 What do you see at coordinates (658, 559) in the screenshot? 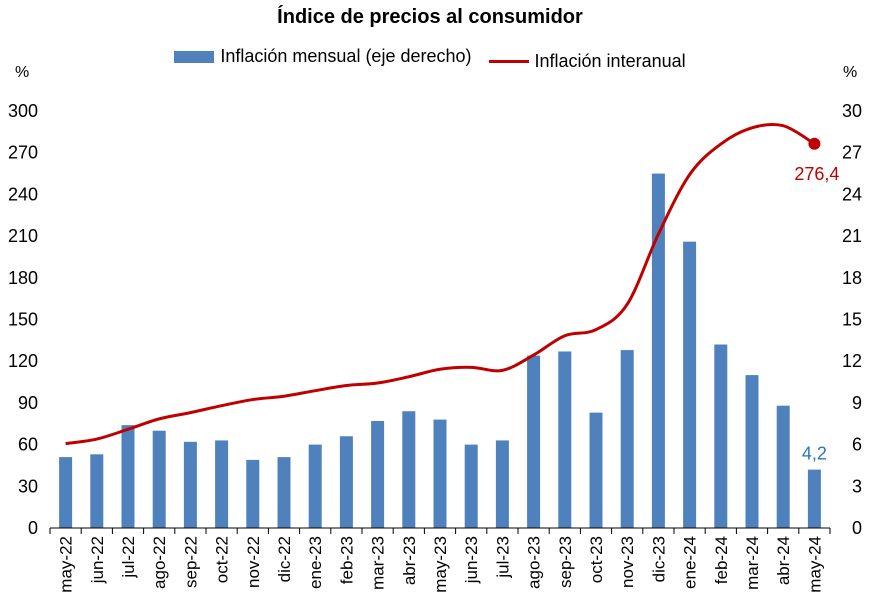
I see `x-tick-label: dic-23` at bounding box center [658, 559].